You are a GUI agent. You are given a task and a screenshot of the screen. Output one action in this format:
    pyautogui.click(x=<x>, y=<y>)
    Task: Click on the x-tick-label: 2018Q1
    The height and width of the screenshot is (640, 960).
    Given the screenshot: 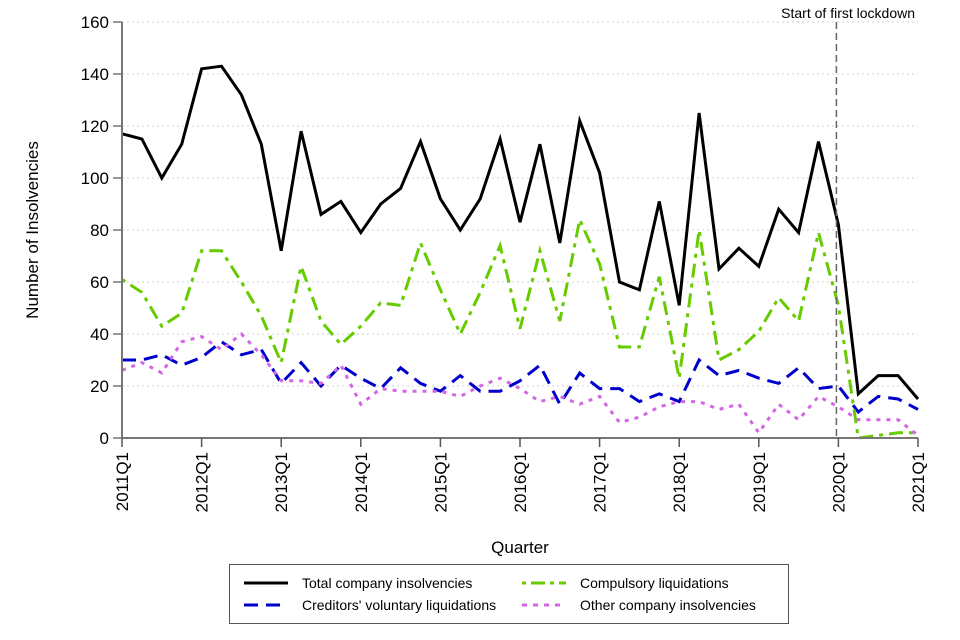 What is the action you would take?
    pyautogui.click(x=679, y=482)
    